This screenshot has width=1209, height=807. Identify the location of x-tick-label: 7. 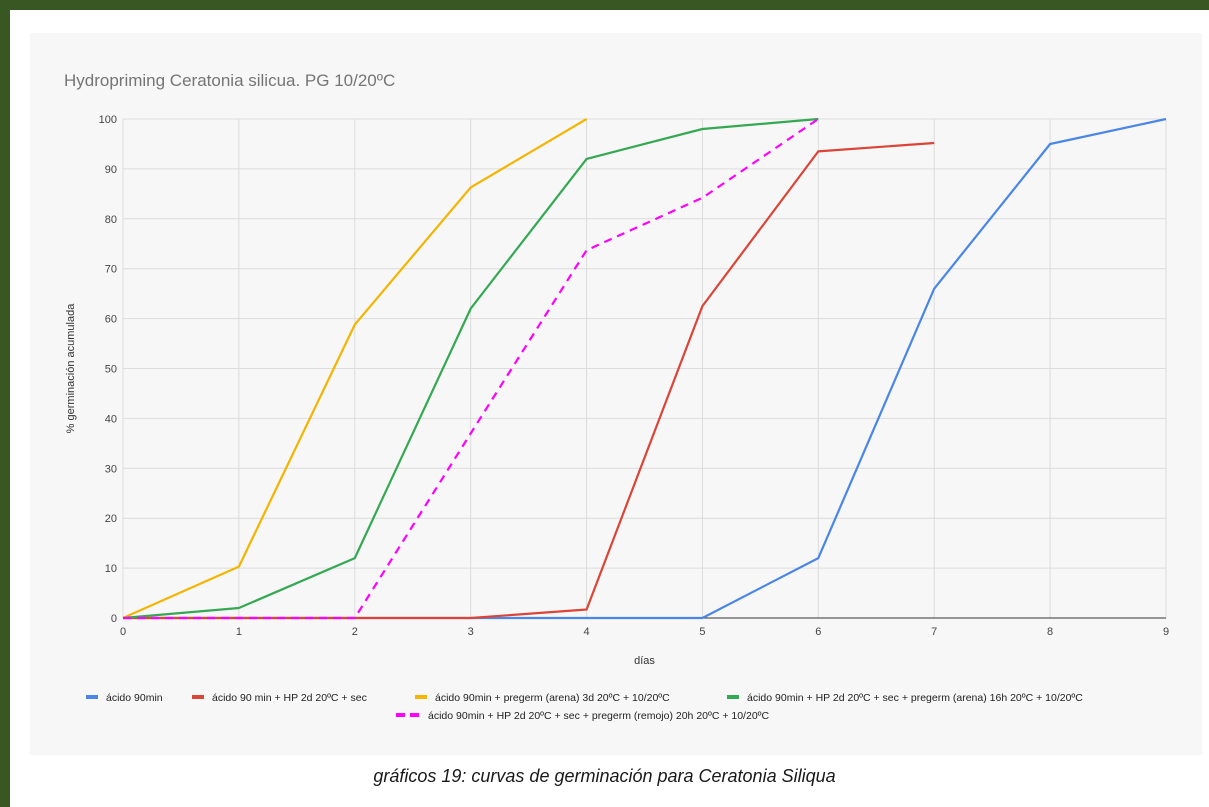
(934, 632).